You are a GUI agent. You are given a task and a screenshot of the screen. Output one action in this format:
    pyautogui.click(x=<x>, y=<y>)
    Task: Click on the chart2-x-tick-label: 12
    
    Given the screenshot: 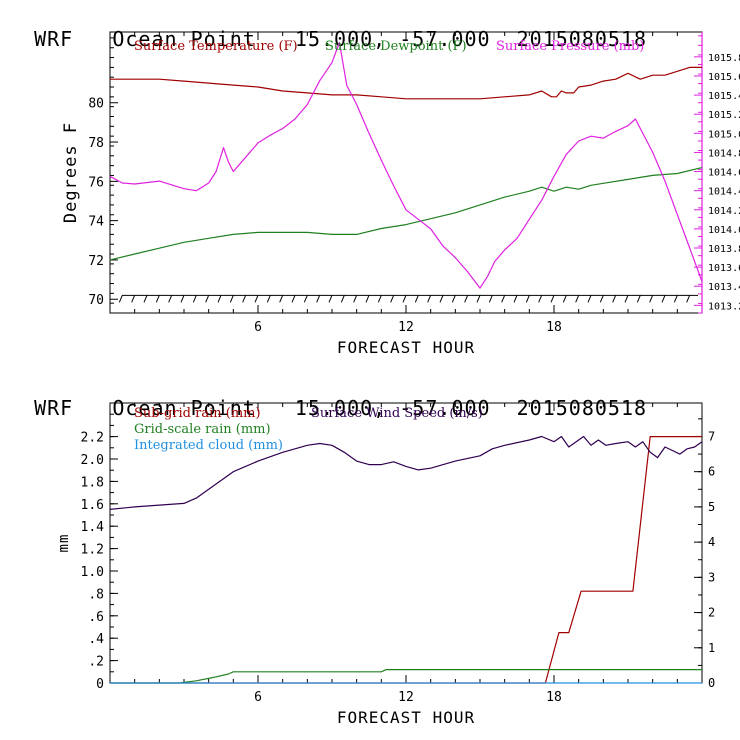 What is the action you would take?
    pyautogui.click(x=406, y=697)
    